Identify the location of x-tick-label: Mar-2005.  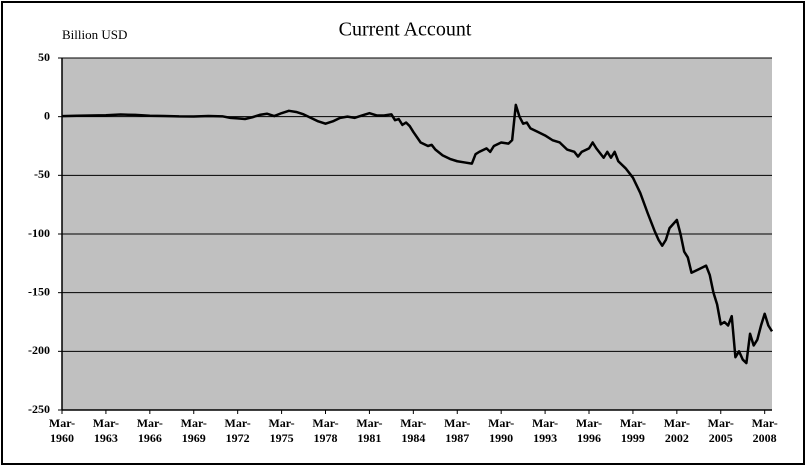
(720, 430).